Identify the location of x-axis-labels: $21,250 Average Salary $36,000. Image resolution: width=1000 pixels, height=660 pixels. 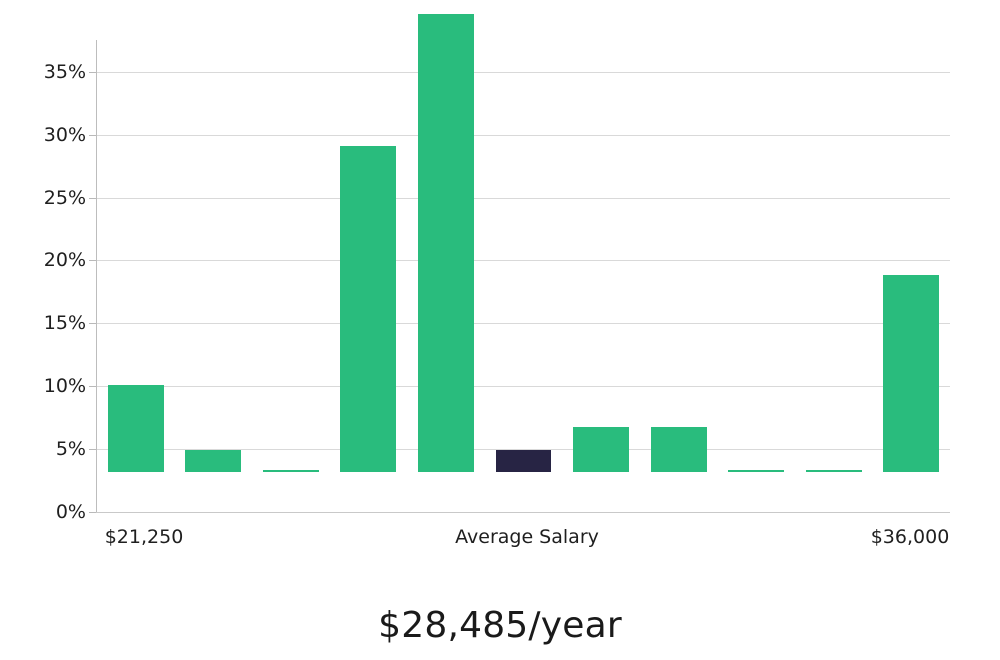
(523, 541).